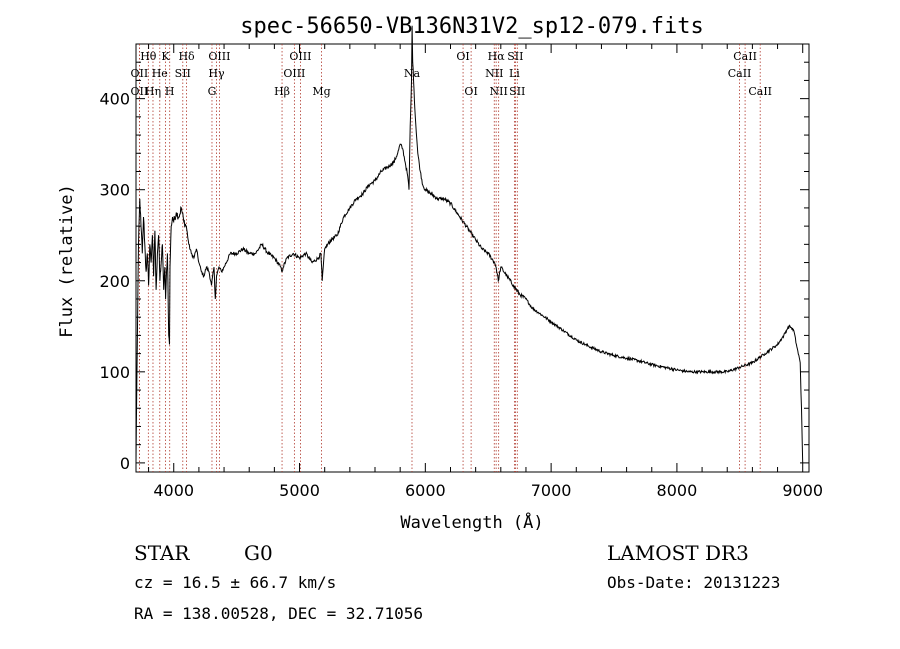  I want to click on x-tick-label: 4000, so click(173, 490).